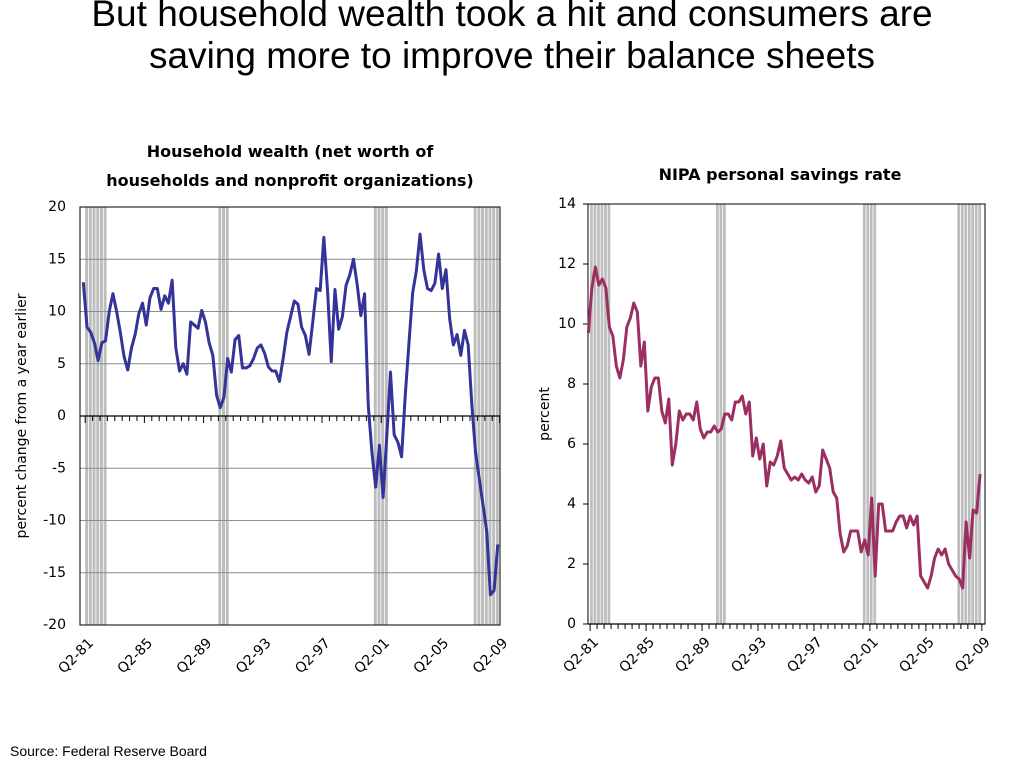 This screenshot has width=1024, height=768. I want to click on y-tick-label: -10, so click(54, 521).